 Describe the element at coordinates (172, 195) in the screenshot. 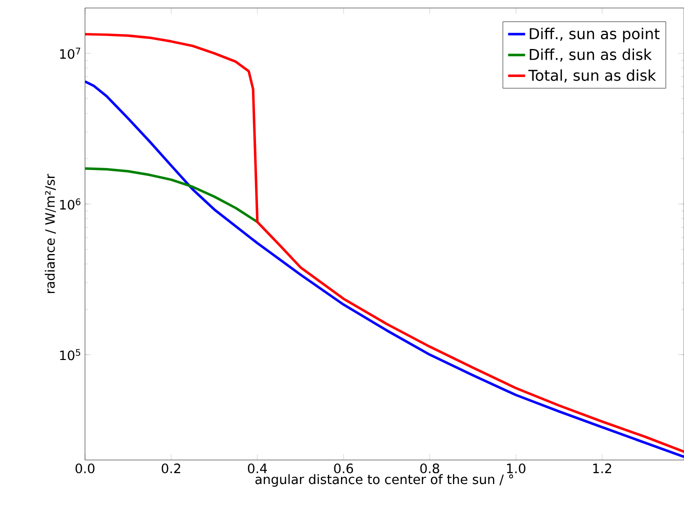

I see `line-series` at that location.